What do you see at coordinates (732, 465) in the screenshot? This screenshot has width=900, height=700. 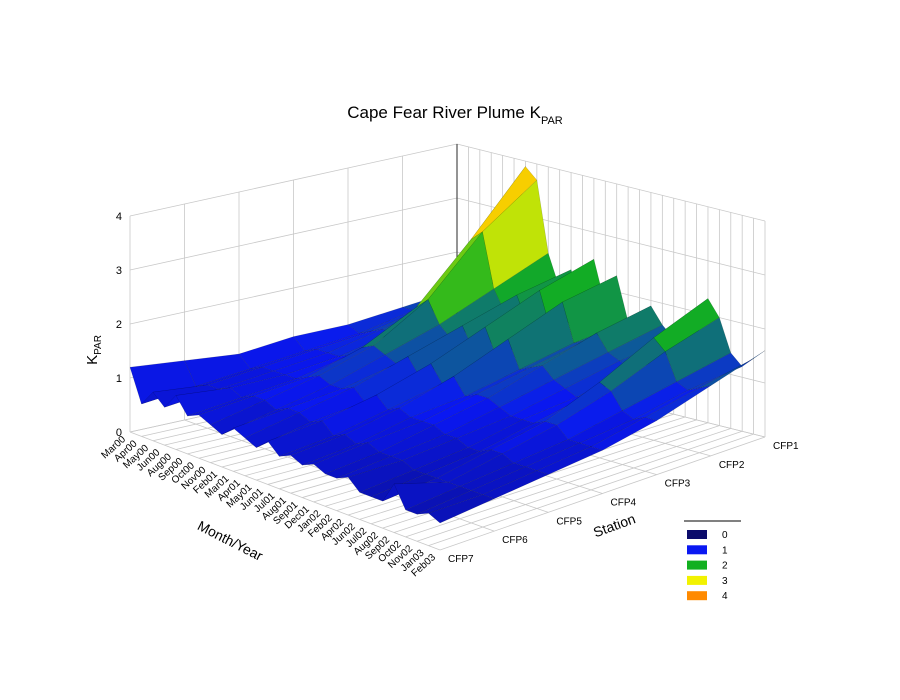 I see `y-tick-label: CFP2` at bounding box center [732, 465].